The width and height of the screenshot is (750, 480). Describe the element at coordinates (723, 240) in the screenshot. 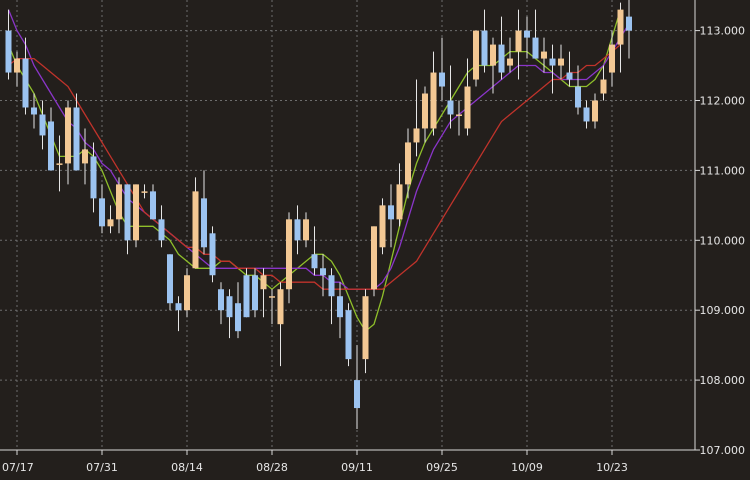

I see `y-tick-label: 110.000` at that location.